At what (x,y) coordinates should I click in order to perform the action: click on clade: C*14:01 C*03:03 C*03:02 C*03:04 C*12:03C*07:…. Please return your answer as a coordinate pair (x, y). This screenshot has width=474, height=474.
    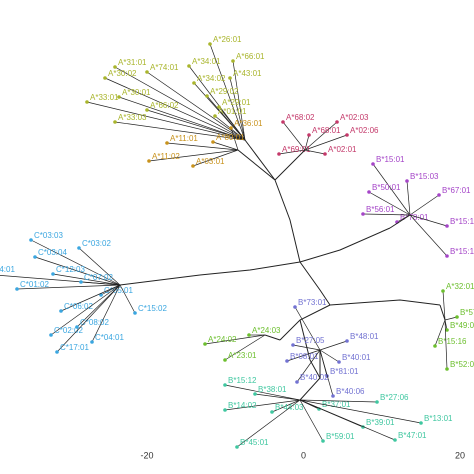
    Looking at the image, I should click on (100, 292).